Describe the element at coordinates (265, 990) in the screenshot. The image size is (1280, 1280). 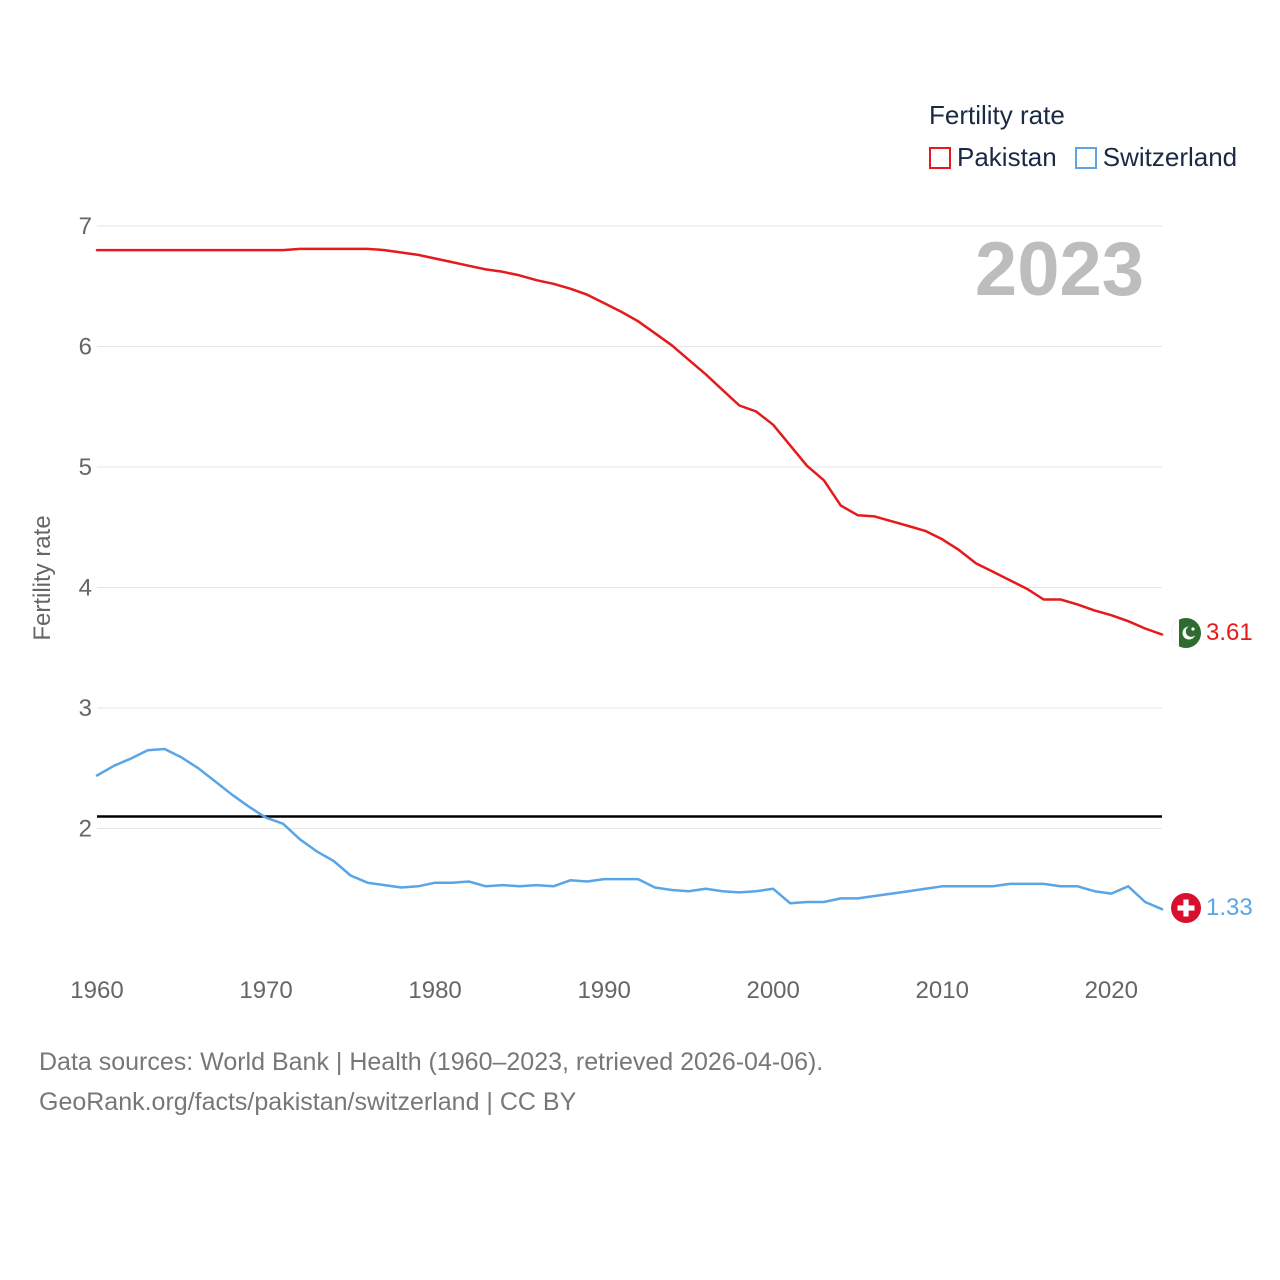
I see `x-tick-1970: 1970` at that location.